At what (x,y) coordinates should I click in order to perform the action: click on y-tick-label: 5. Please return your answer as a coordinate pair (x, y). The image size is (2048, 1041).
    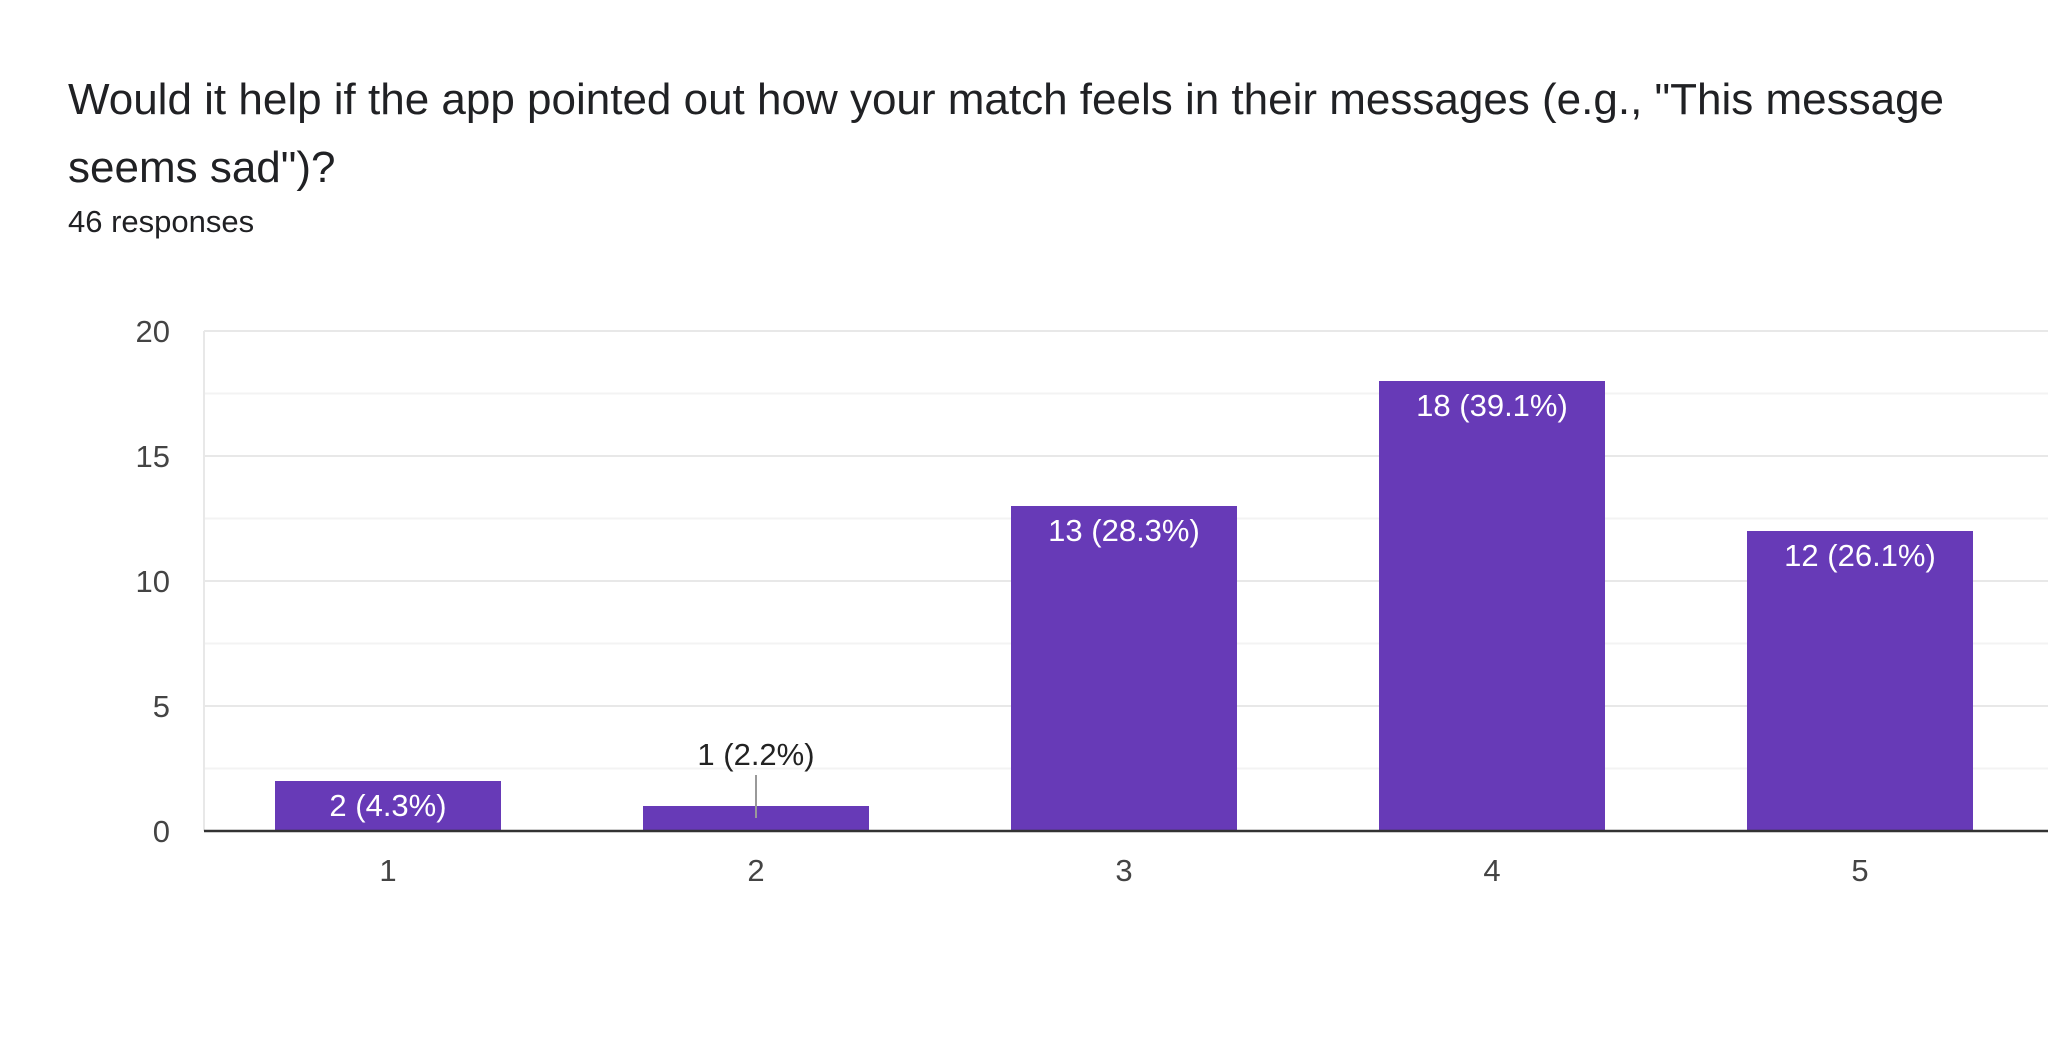
    Looking at the image, I should click on (161, 706).